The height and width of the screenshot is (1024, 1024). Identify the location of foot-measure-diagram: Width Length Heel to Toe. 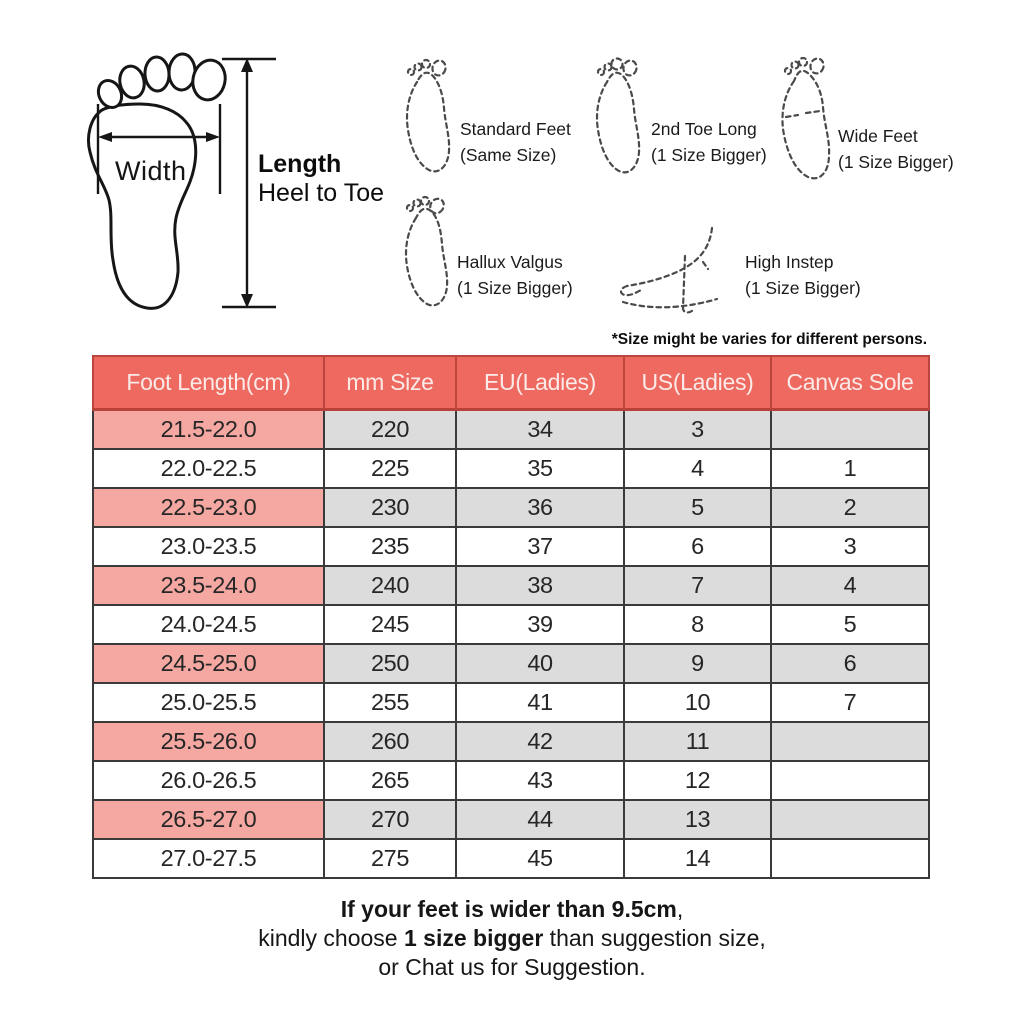
(235, 181).